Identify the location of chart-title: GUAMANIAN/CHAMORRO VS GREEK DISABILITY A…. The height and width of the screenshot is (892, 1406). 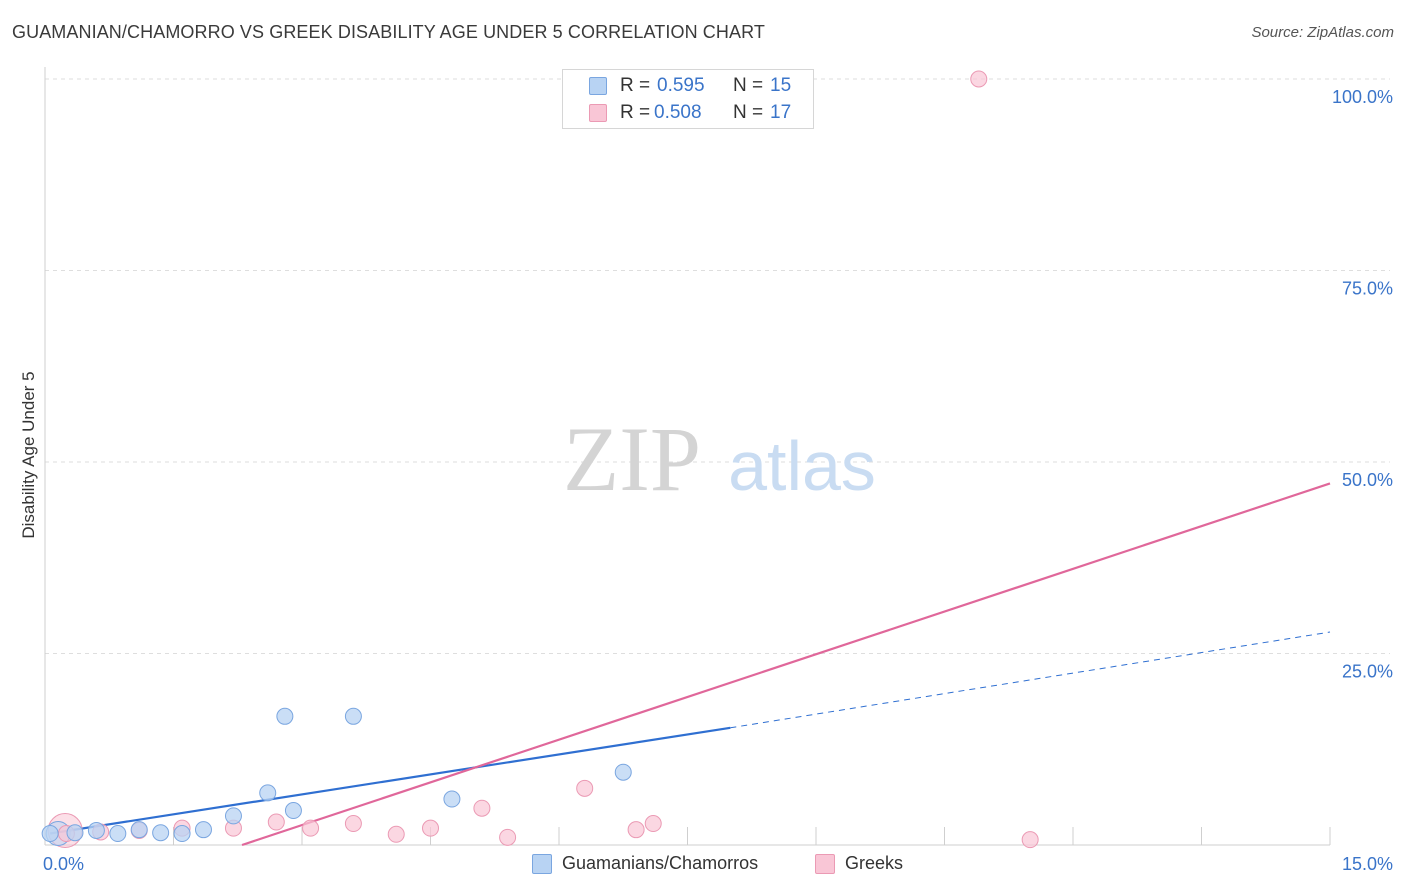
(388, 32).